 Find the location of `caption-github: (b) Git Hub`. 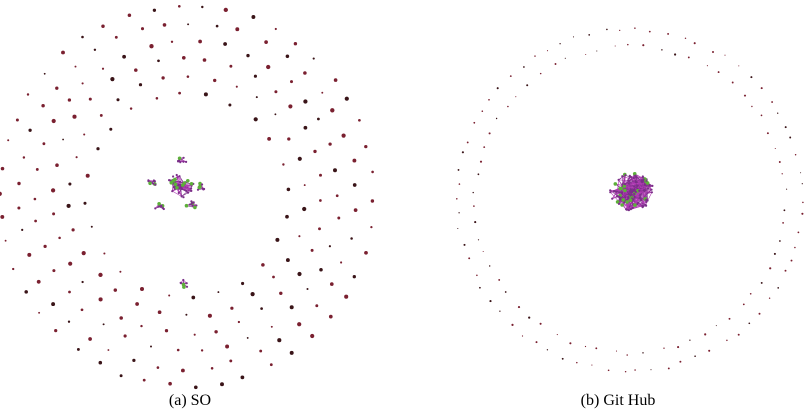

caption-github: (b) Git Hub is located at coordinates (618, 400).